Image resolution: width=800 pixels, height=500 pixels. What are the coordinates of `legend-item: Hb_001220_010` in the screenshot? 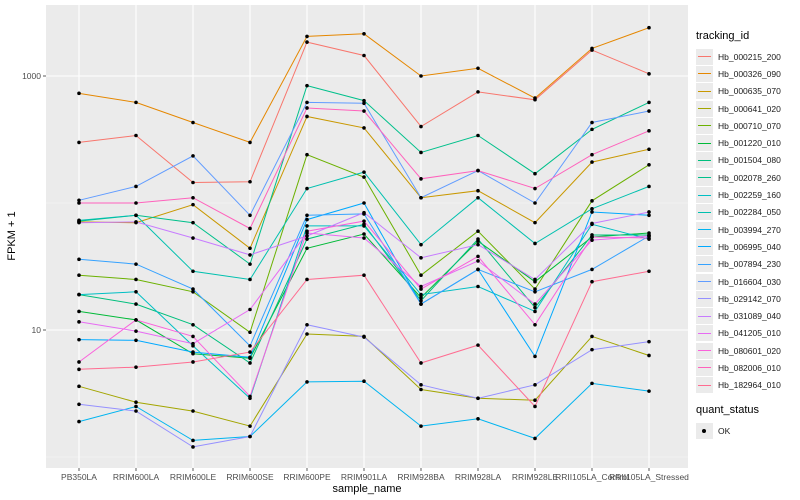 It's located at (745, 143).